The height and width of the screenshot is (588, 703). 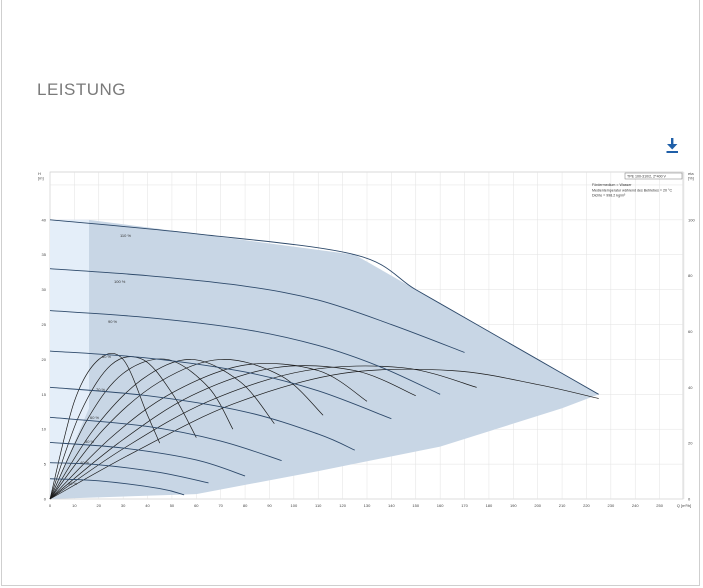 What do you see at coordinates (367, 505) in the screenshot?
I see `x-tick-label: 130` at bounding box center [367, 505].